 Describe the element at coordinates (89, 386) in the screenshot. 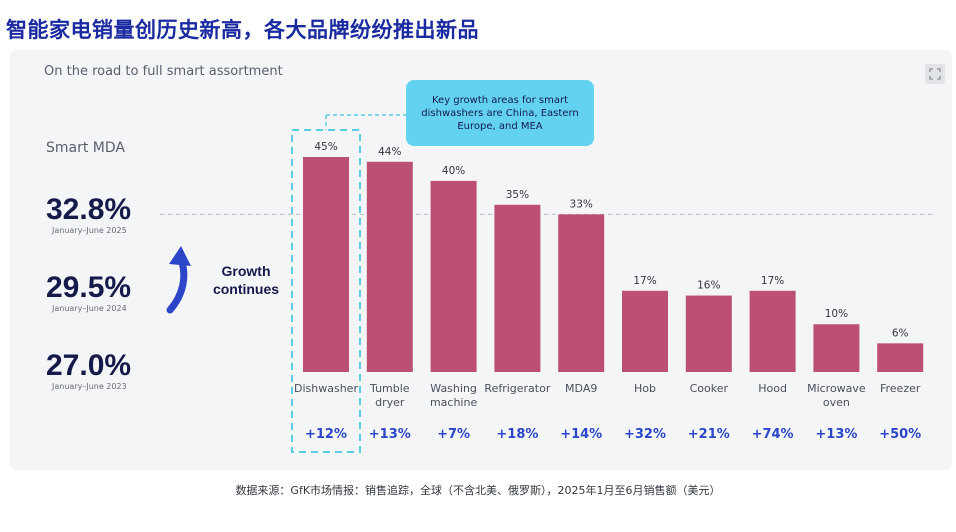

I see `stat-2023-period: January–June 2023` at that location.